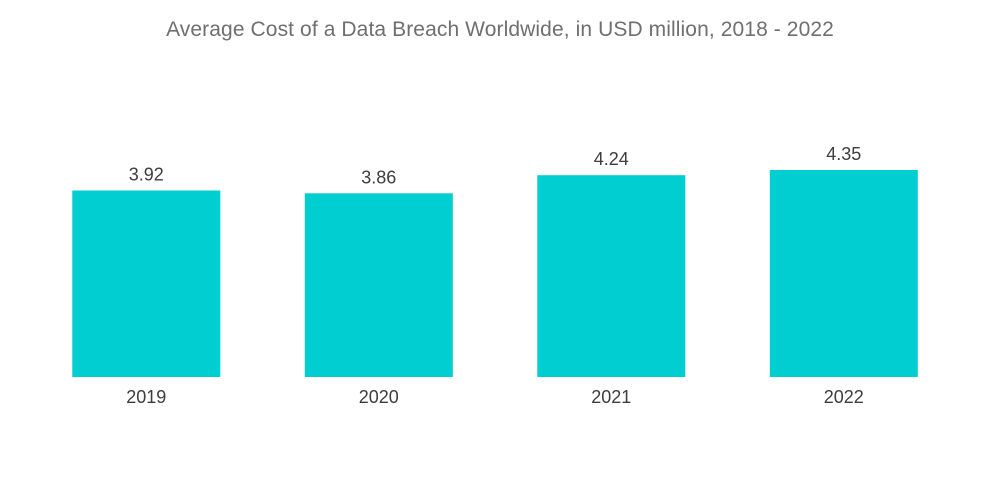  Describe the element at coordinates (146, 175) in the screenshot. I see `value-label-2019: 3.92` at that location.